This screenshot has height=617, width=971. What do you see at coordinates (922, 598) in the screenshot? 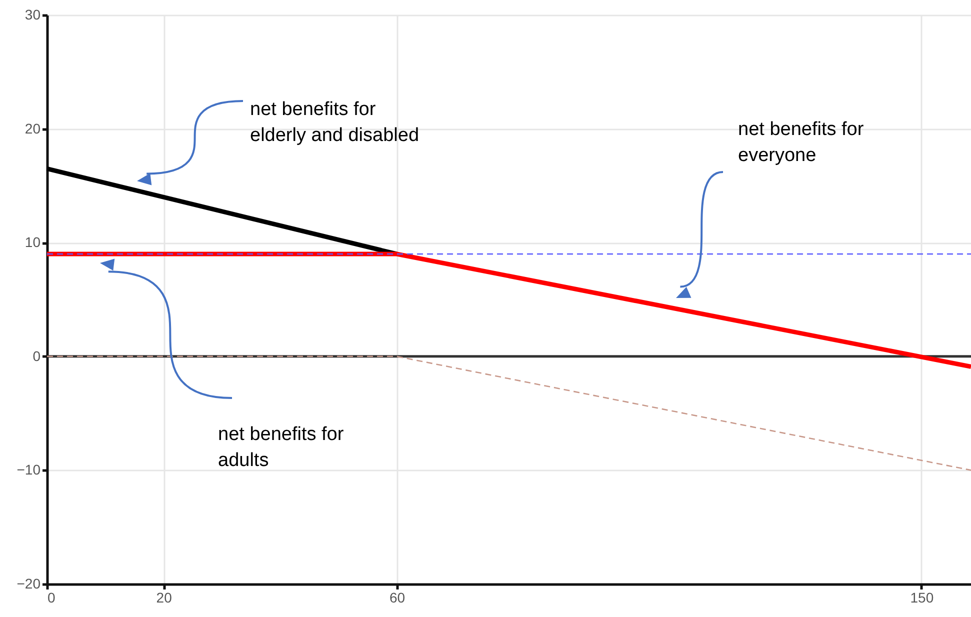
I see `x-tick-label: 150` at bounding box center [922, 598].